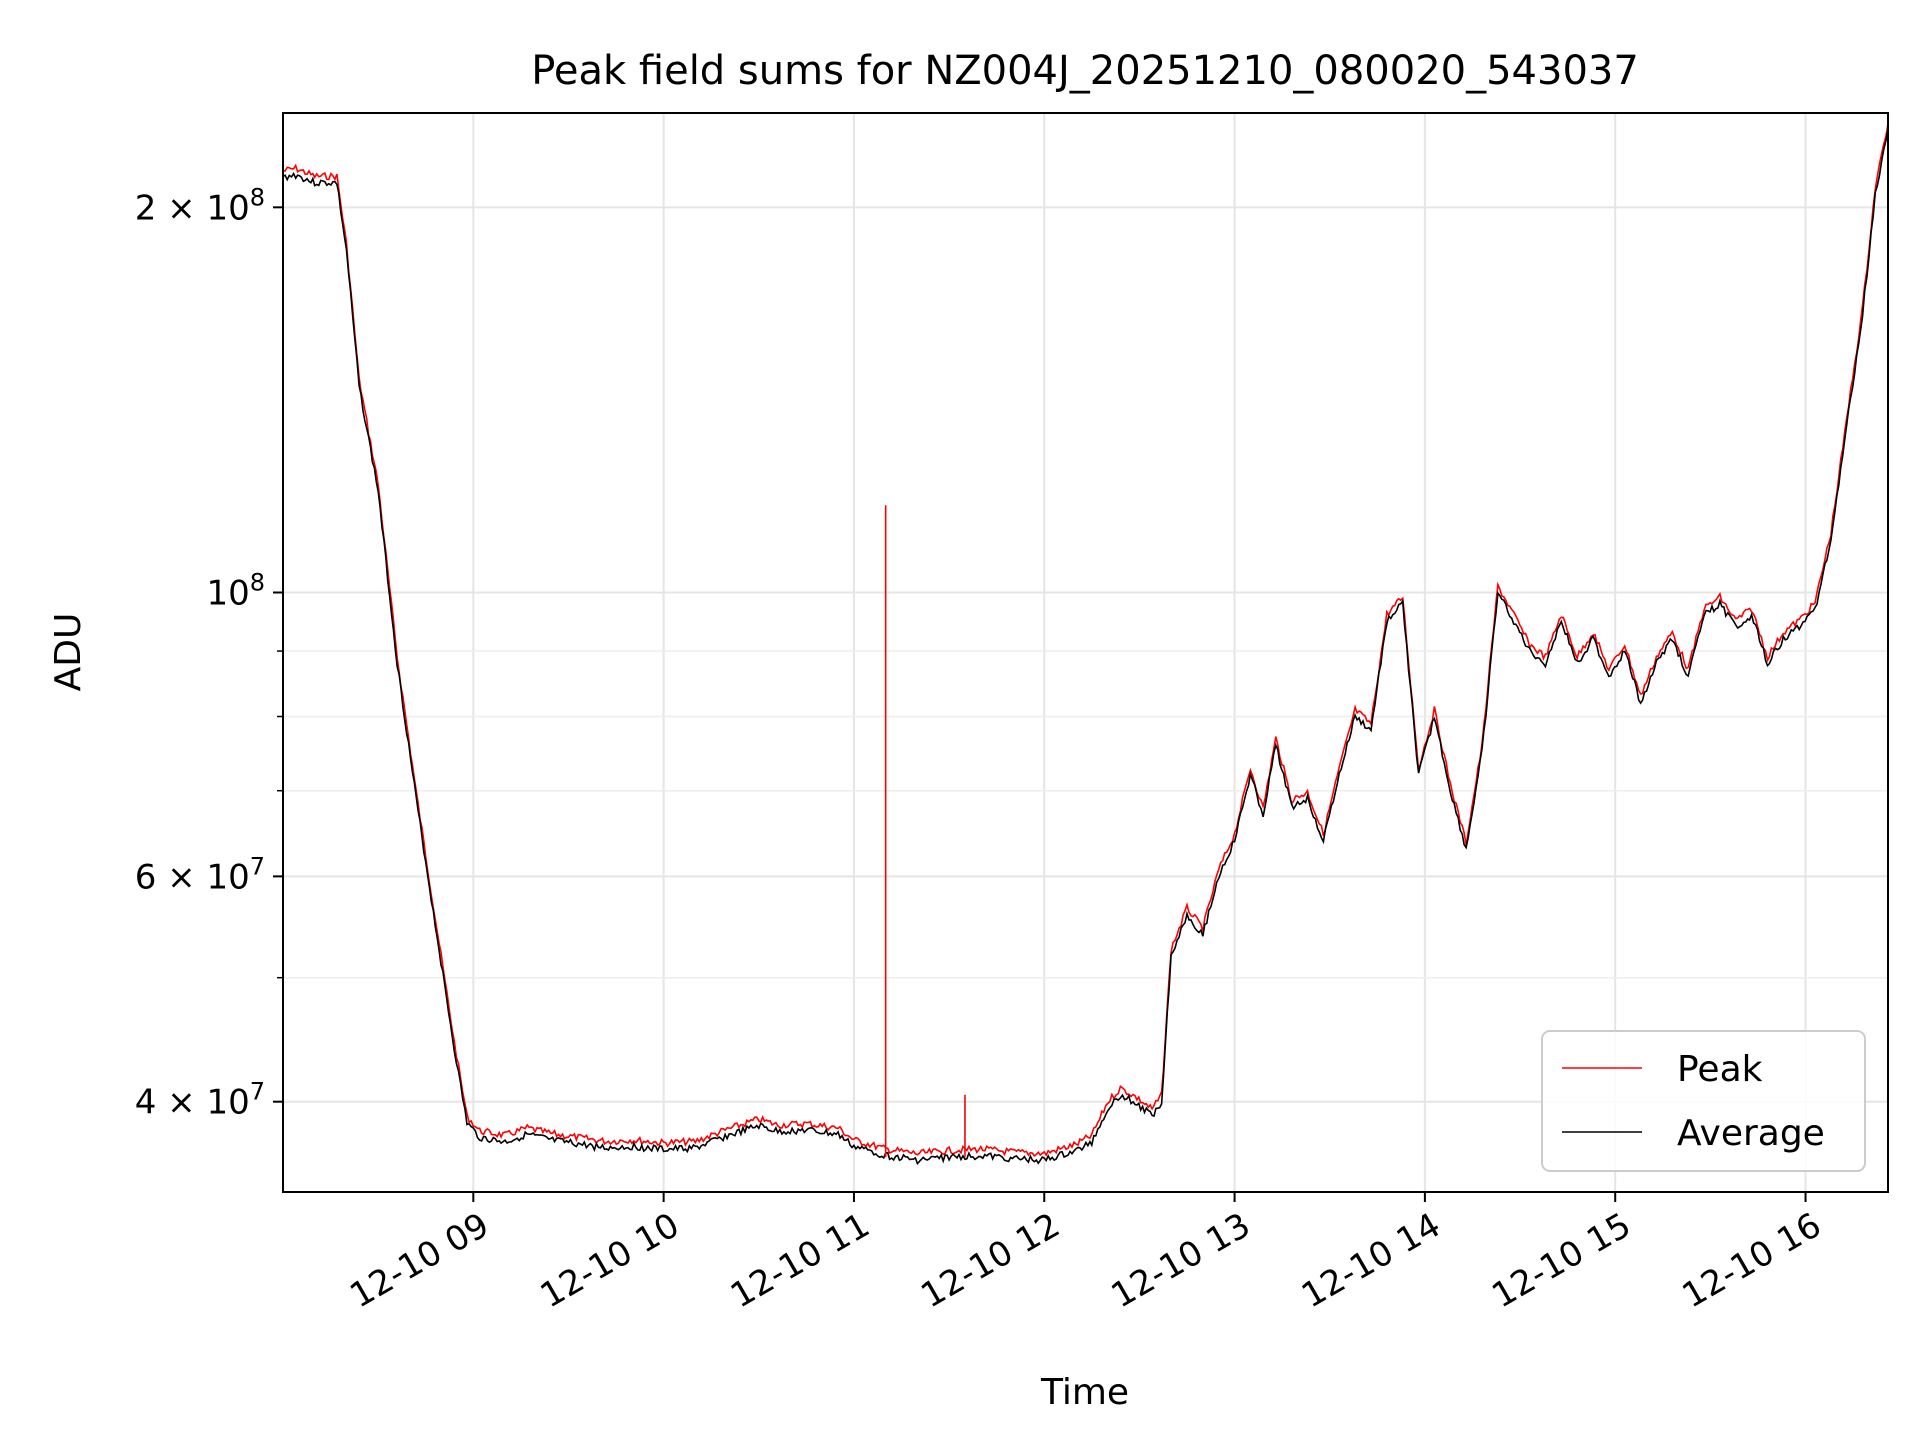 This screenshot has width=1920, height=1440. I want to click on legend-average-label: Average, so click(1751, 1133).